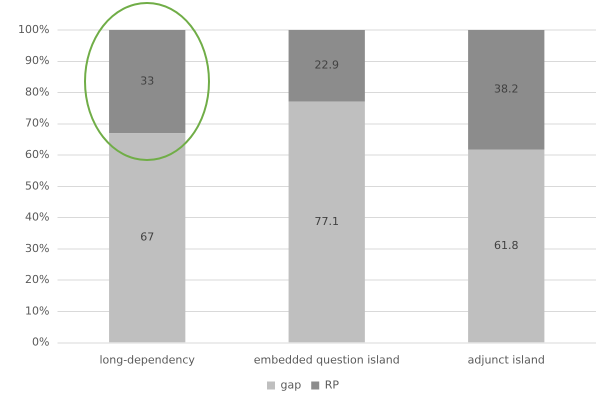  I want to click on y-tick-label: 50%, so click(37, 185).